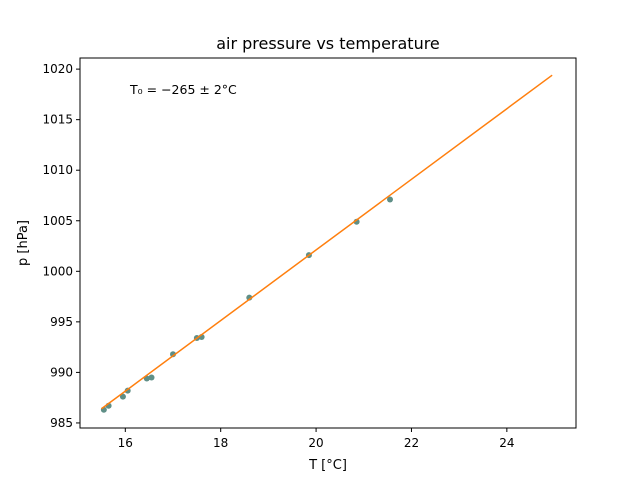 The height and width of the screenshot is (480, 640). Describe the element at coordinates (57, 271) in the screenshot. I see `y-tick-label: 1000` at that location.